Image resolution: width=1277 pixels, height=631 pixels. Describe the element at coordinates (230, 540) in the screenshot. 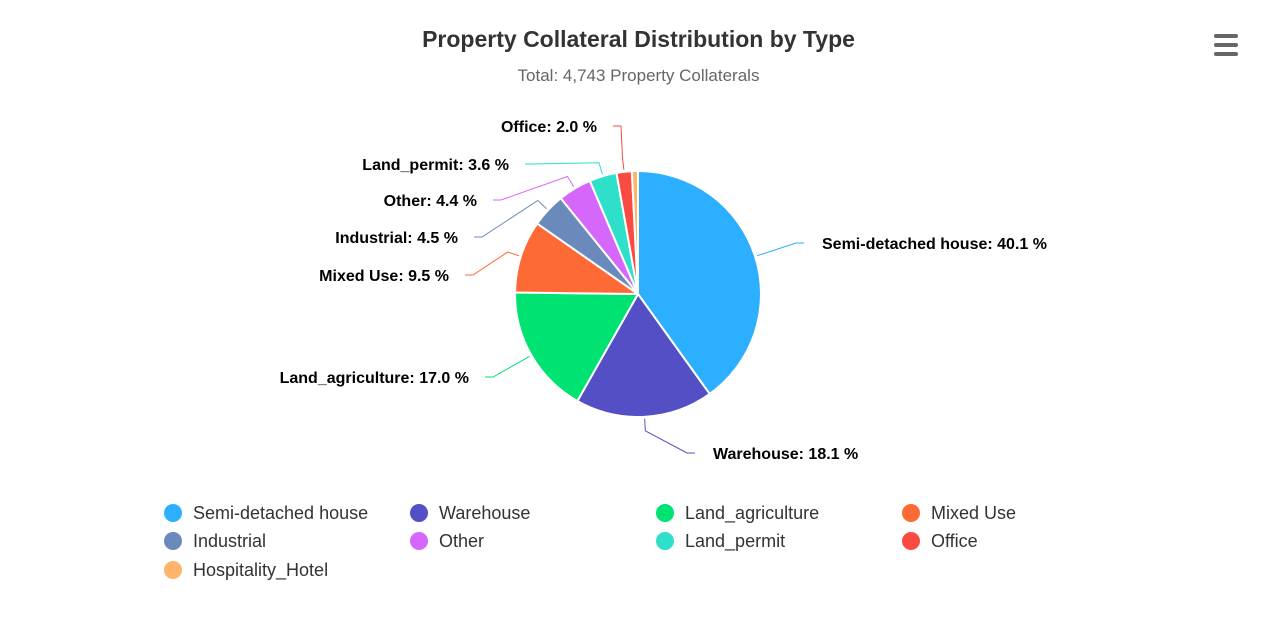

I see `legend-label: Industrial` at that location.